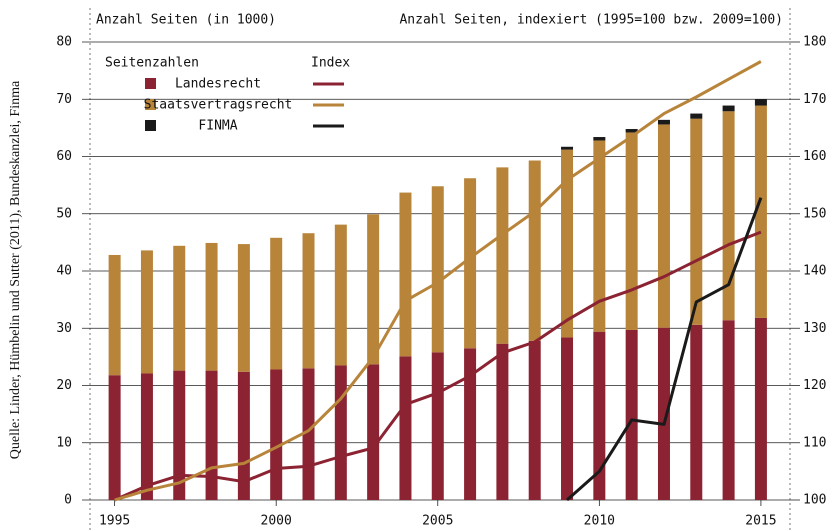 This screenshot has height=531, width=832. I want to click on x-tick-label: 2000, so click(276, 521).